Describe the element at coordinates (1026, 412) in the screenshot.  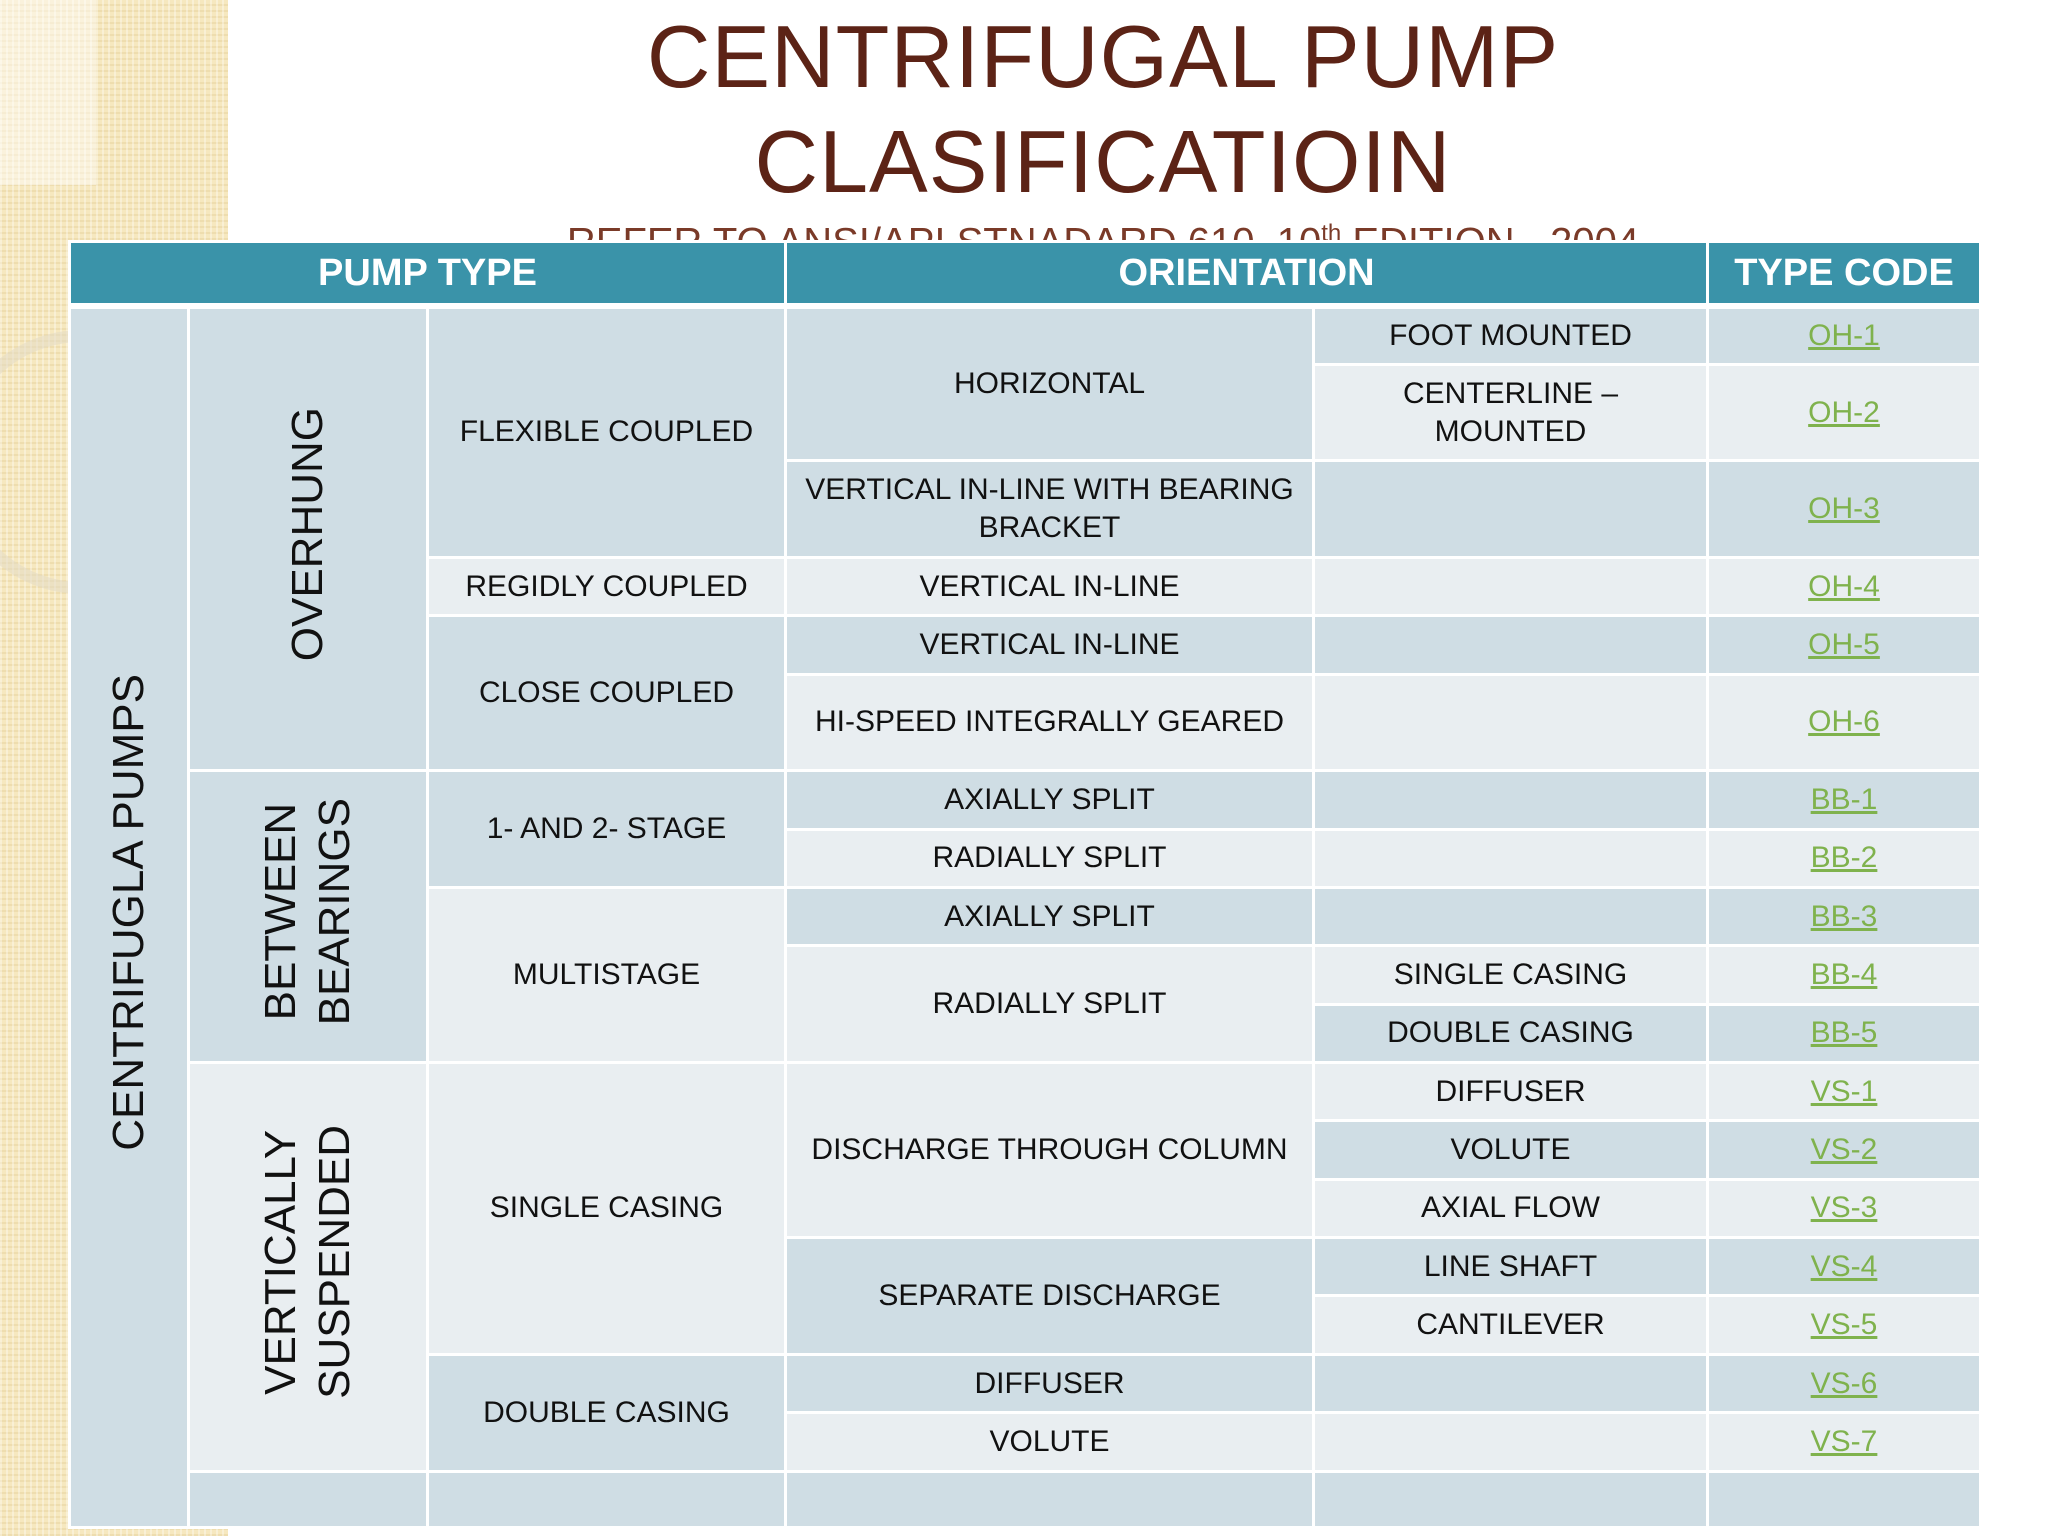
I see `table-row: CENTERLINE – MOUNTED OH-2` at that location.